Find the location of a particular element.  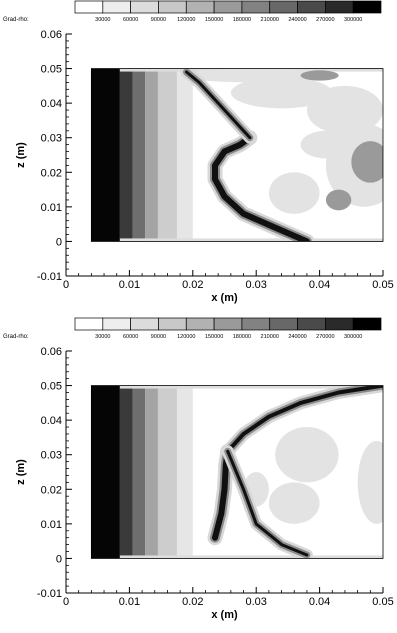

secondary-front is located at coordinates (218, 105).